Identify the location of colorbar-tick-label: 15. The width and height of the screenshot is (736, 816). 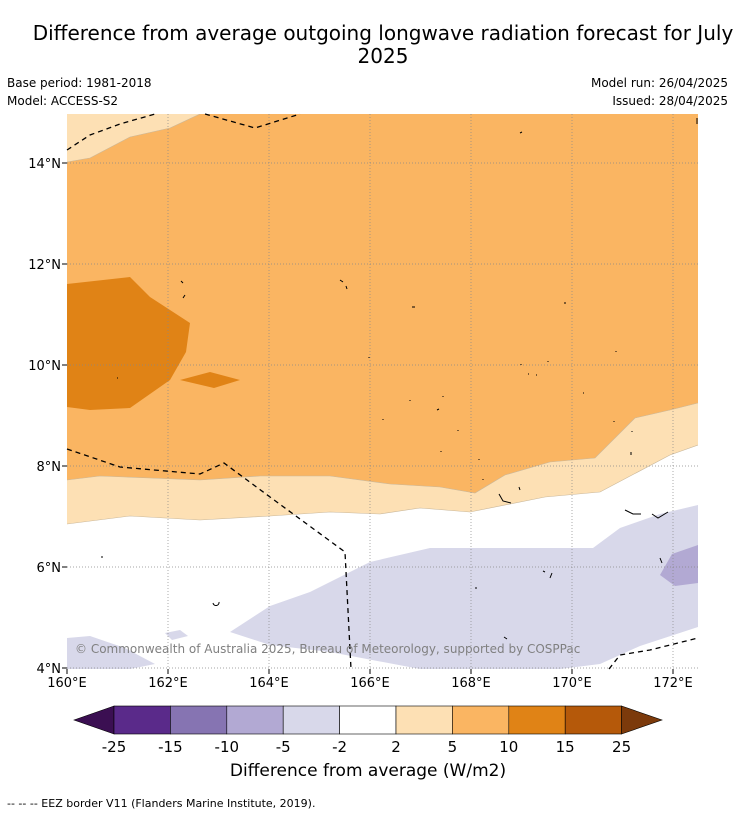
(565, 747).